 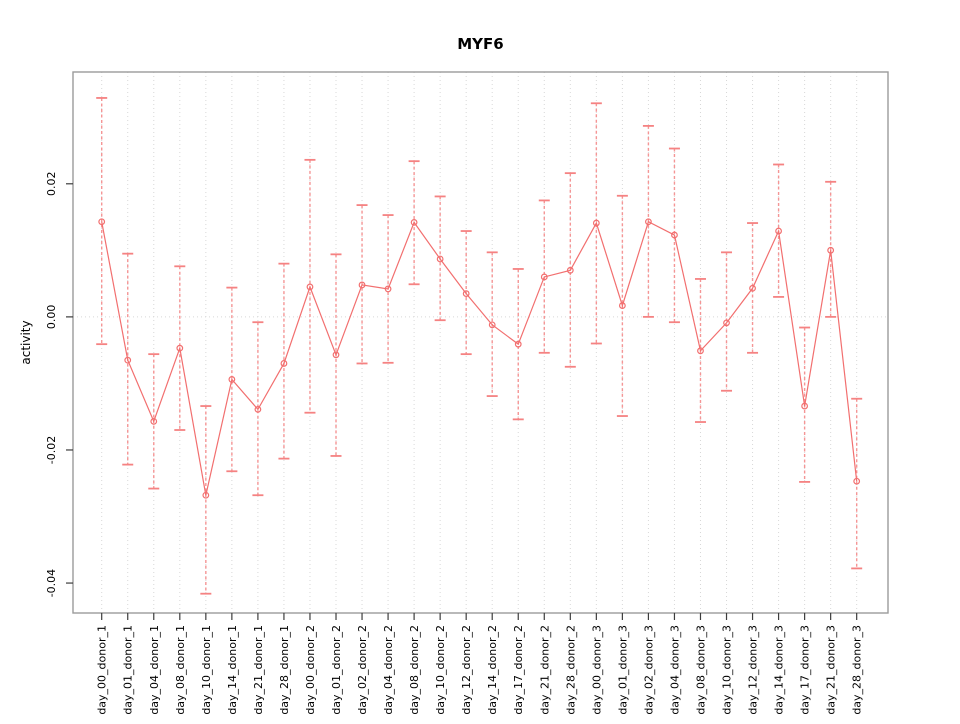 What do you see at coordinates (674, 670) in the screenshot?
I see `x-tick-label: day_04_donor_3` at bounding box center [674, 670].